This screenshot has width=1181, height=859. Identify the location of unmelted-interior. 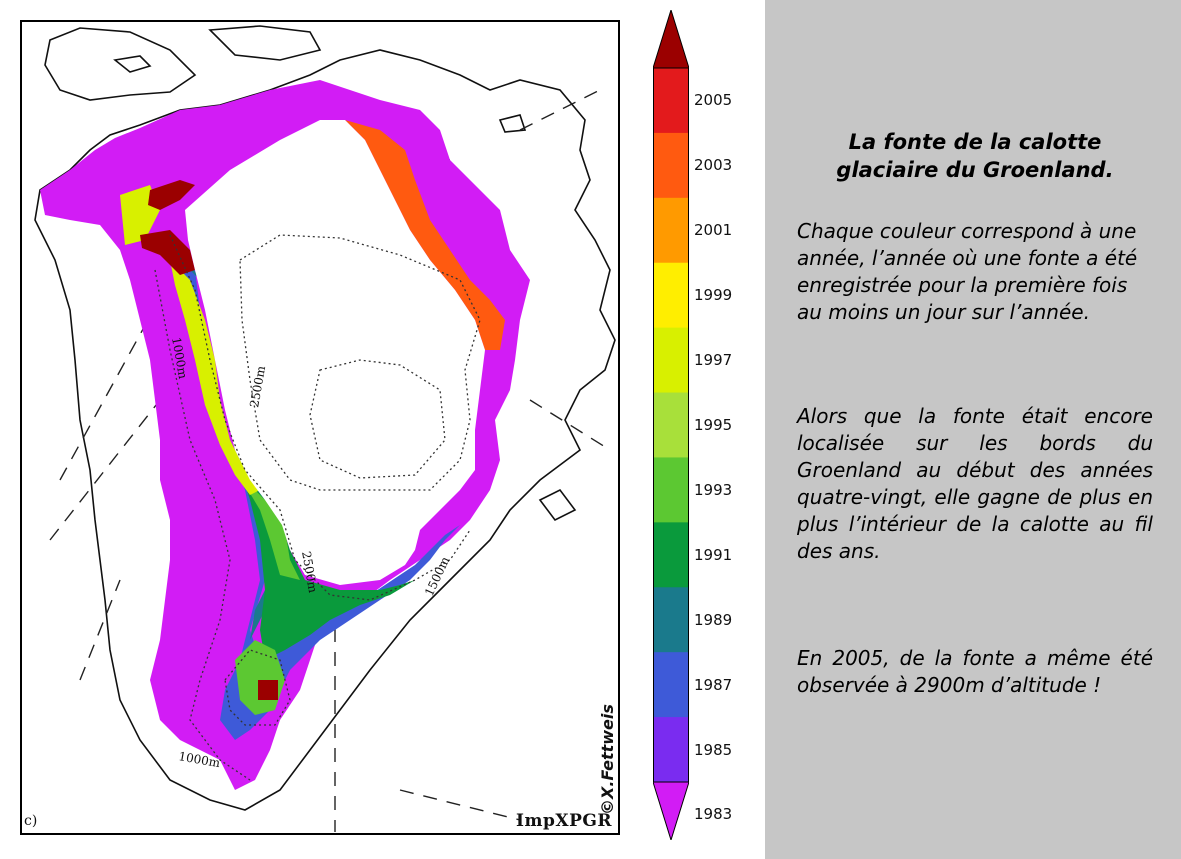
(335, 352).